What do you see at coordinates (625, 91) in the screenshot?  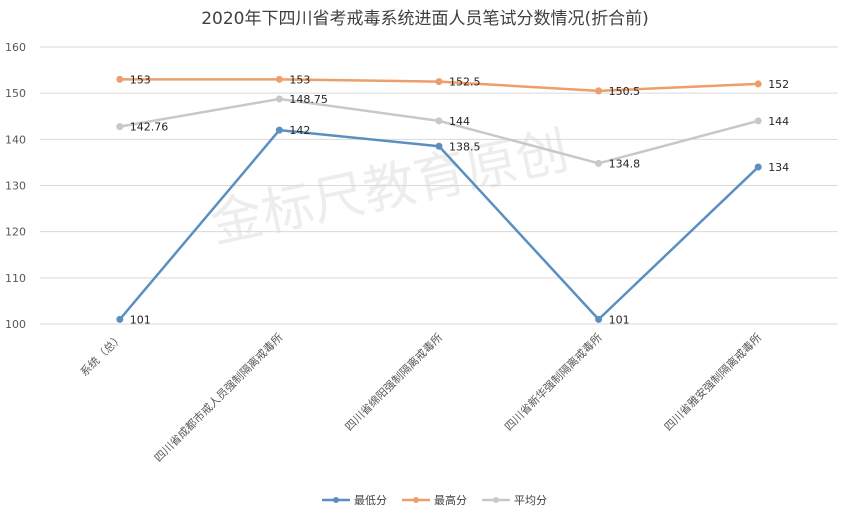 I see `data-label: 150.5` at bounding box center [625, 91].